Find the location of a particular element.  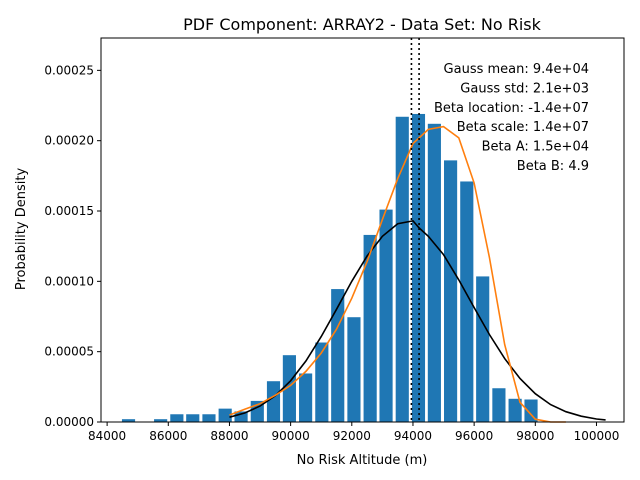

x-tick-label: 92000 is located at coordinates (352, 436).